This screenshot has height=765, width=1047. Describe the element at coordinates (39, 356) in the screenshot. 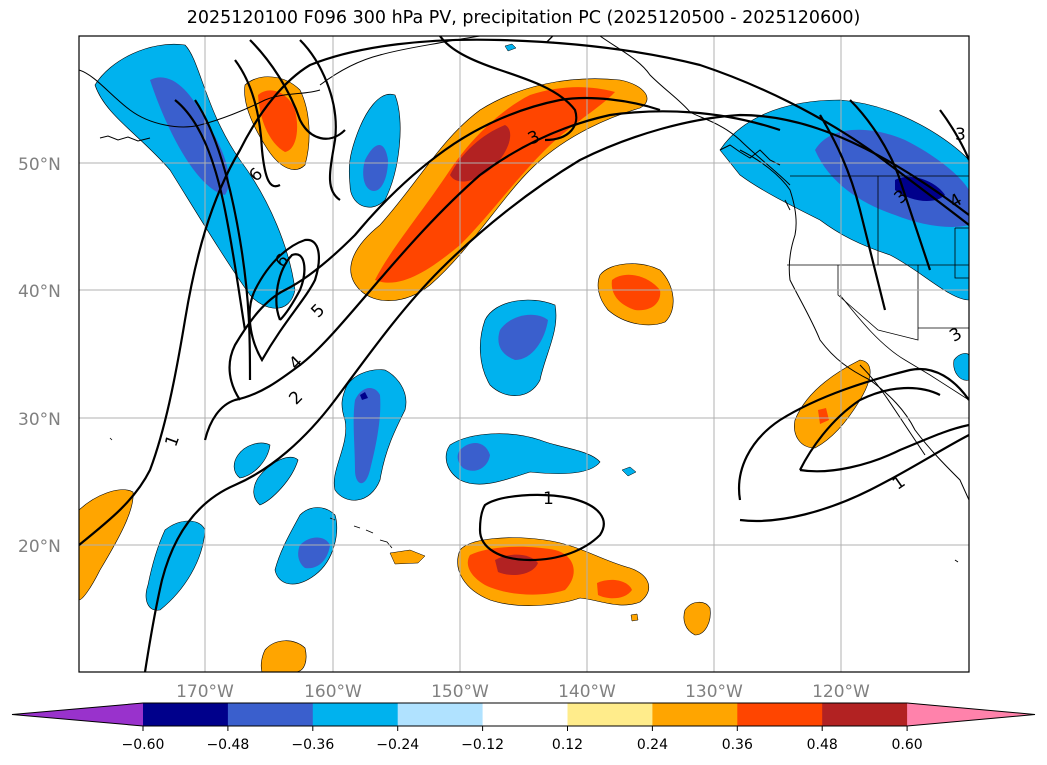

I see `lat-tick-labels: 50°N 40°N 30°N 20°N` at that location.